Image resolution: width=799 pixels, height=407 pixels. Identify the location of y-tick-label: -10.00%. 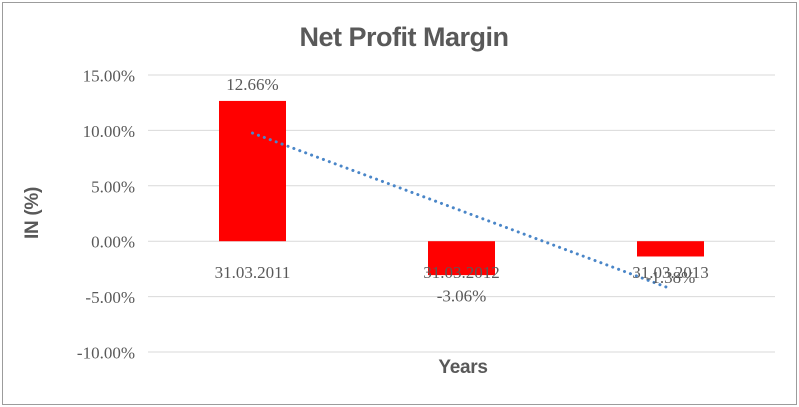
(106, 353).